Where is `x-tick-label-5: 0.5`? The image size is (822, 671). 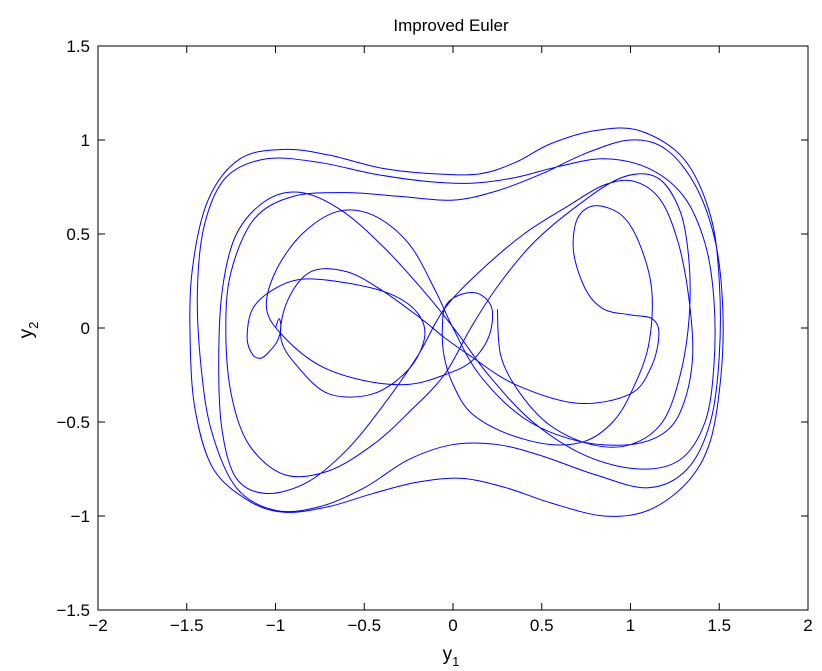 x-tick-label-5: 0.5 is located at coordinates (542, 625).